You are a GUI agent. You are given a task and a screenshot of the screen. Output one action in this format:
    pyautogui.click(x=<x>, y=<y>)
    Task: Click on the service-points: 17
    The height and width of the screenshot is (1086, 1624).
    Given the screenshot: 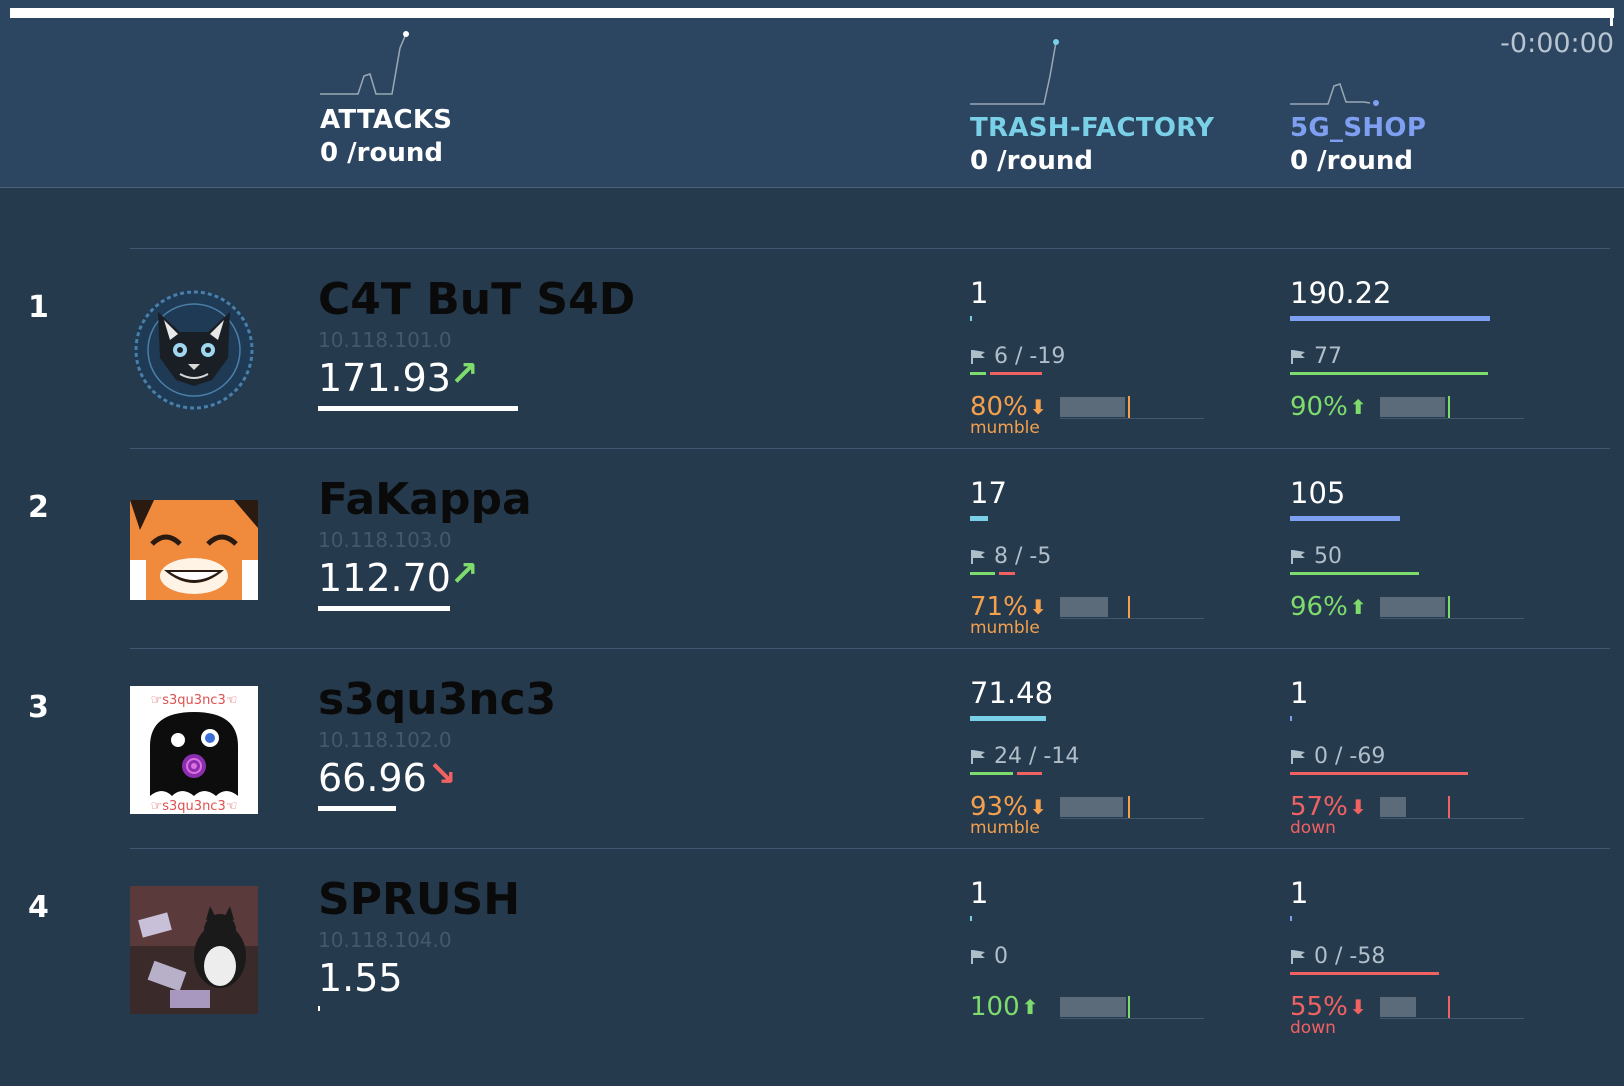 What is the action you would take?
    pyautogui.click(x=988, y=493)
    